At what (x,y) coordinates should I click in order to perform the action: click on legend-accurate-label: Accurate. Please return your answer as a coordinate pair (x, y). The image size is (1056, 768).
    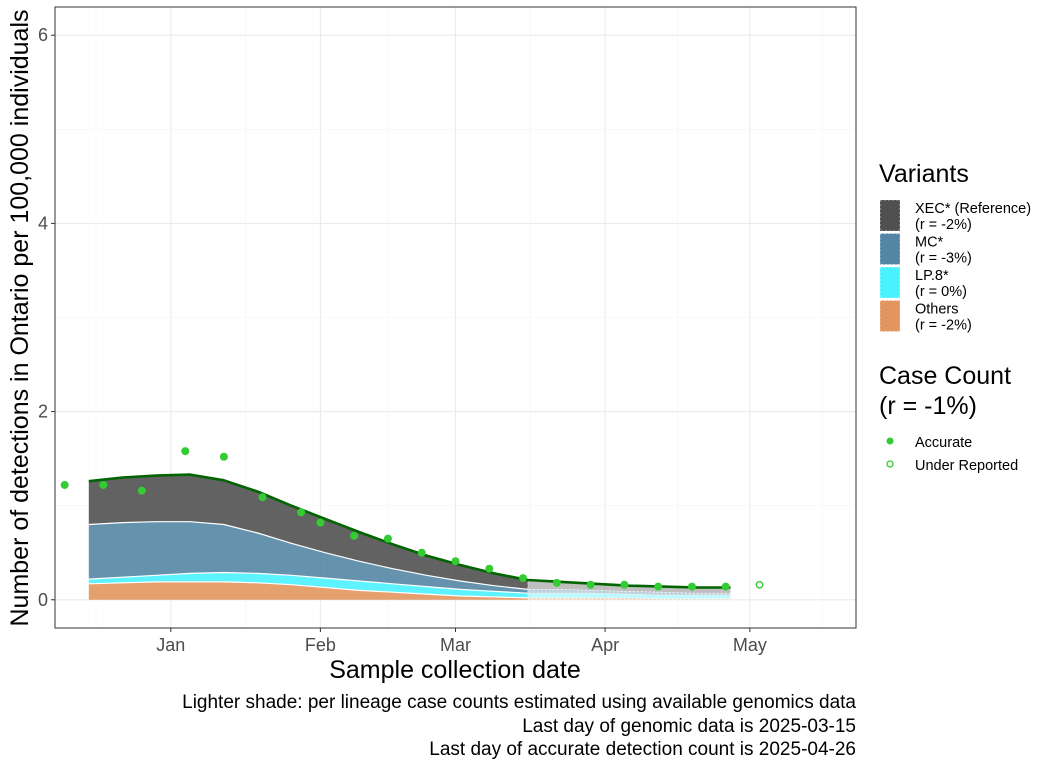
    Looking at the image, I should click on (943, 443).